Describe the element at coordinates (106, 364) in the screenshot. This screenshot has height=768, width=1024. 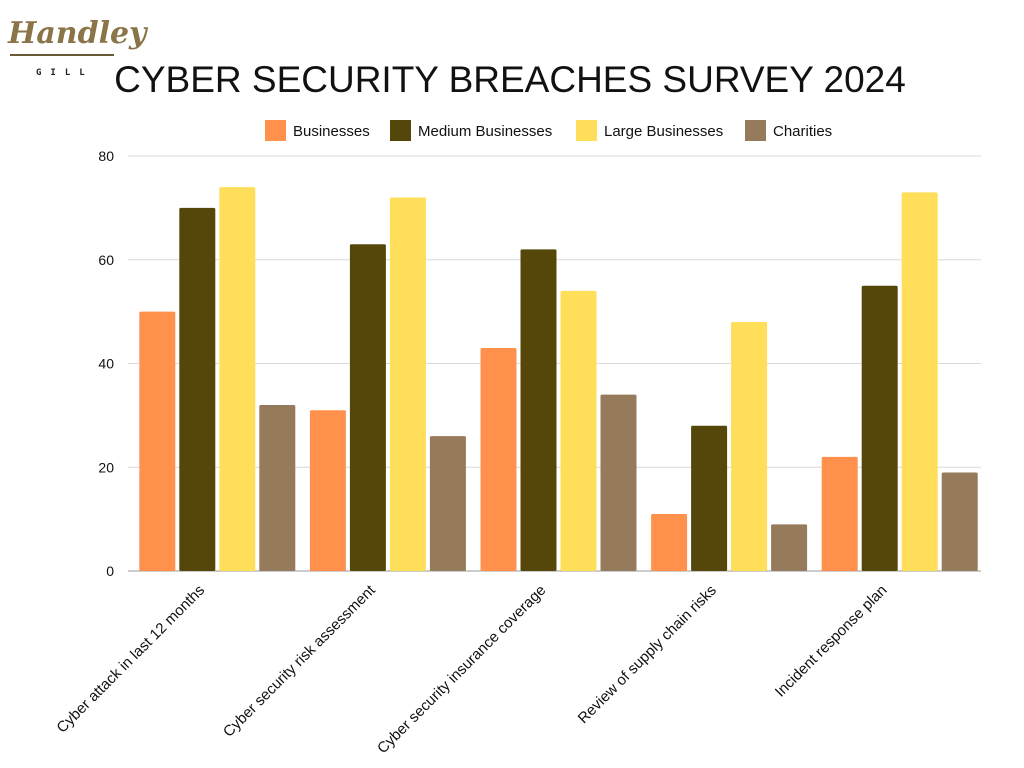
I see `y-tick-label-40: 40` at that location.